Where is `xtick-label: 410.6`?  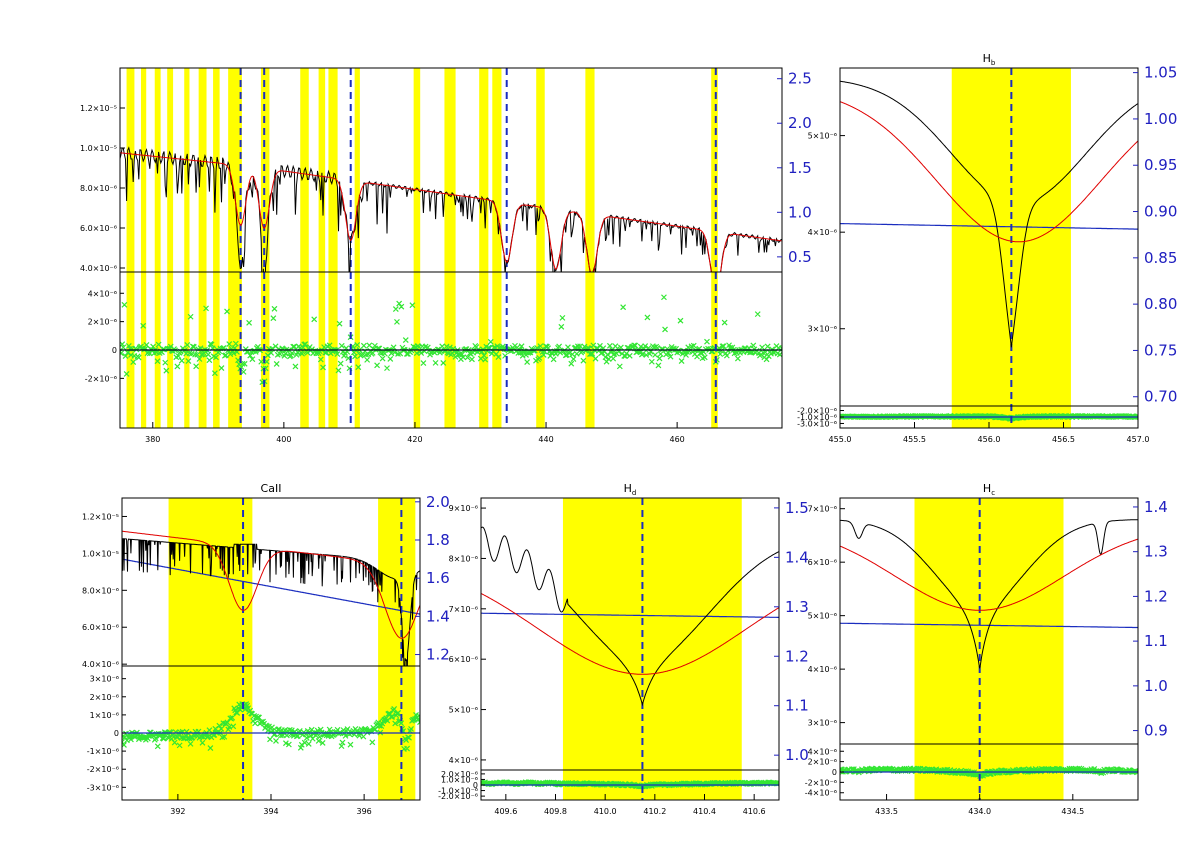 xtick-label: 410.6 is located at coordinates (754, 811).